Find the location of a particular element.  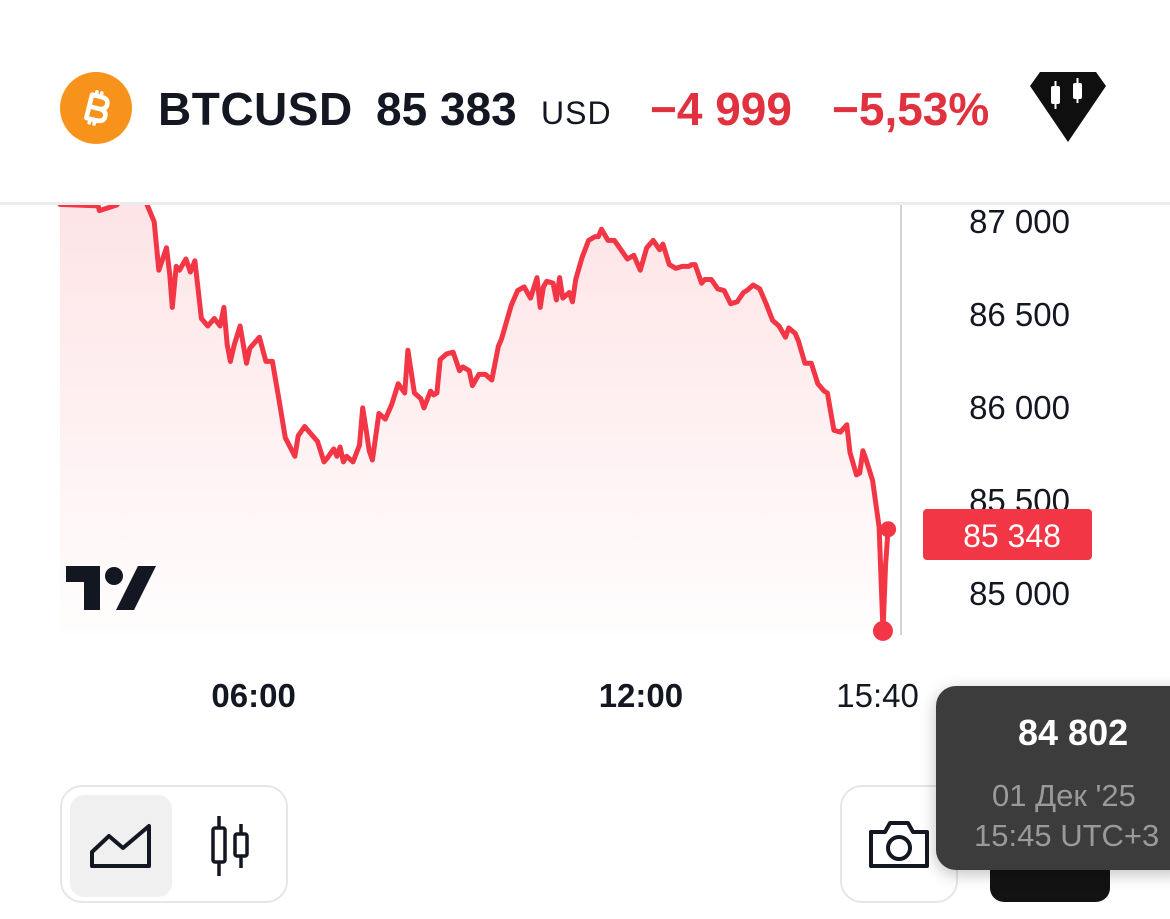

header-divider is located at coordinates (585, 203).